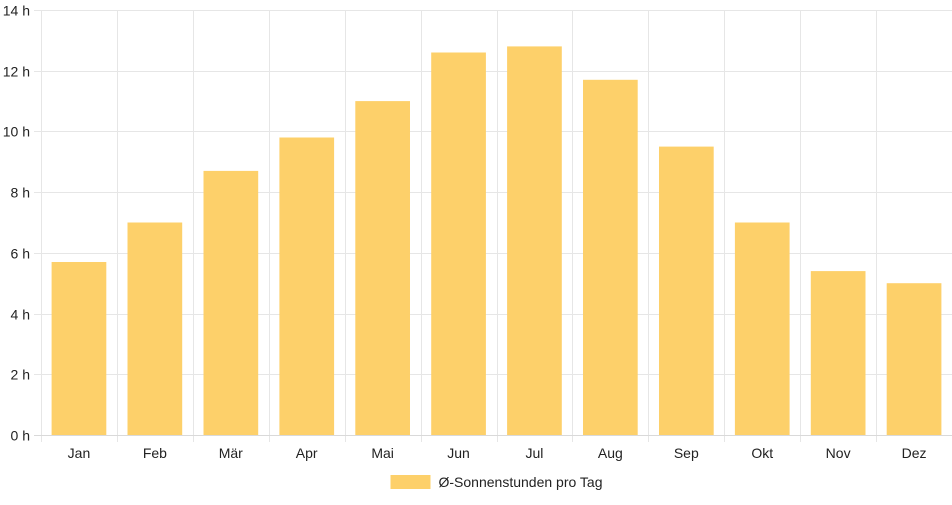  Describe the element at coordinates (610, 453) in the screenshot. I see `x-tick-label: Aug` at that location.